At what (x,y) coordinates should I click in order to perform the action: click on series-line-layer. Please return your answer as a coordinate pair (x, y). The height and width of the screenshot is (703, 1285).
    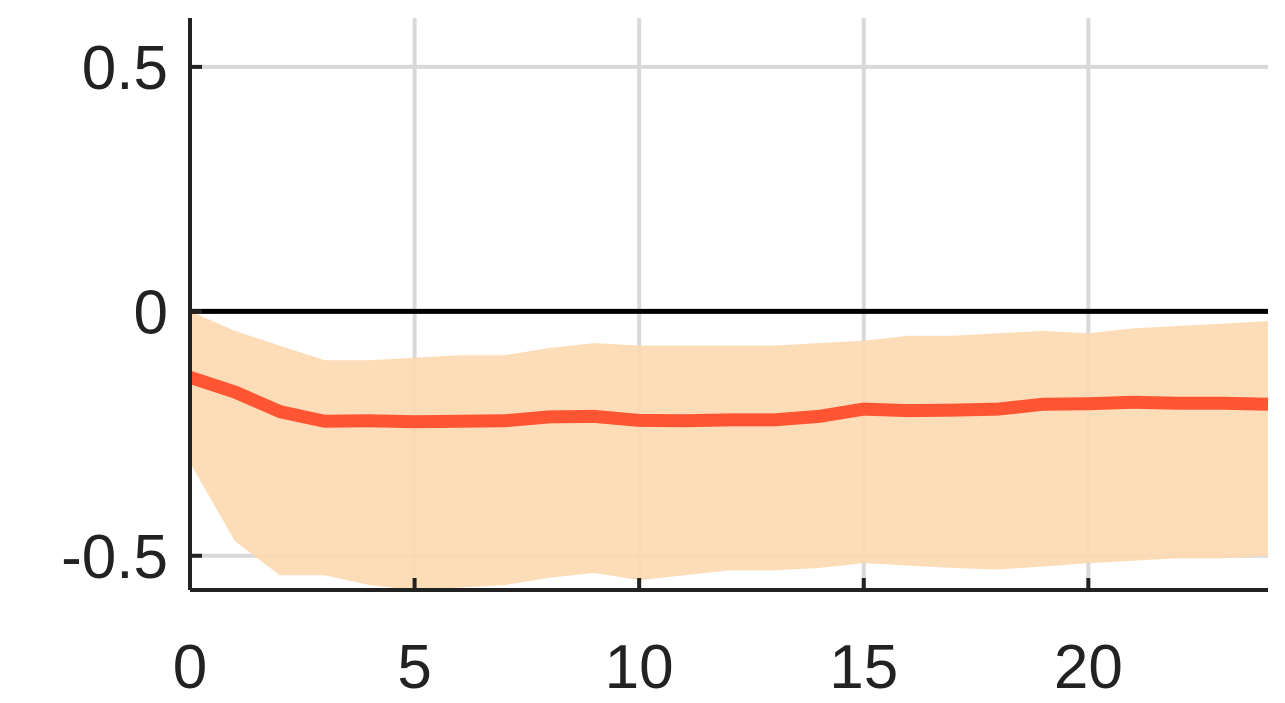
    Looking at the image, I should click on (728, 400).